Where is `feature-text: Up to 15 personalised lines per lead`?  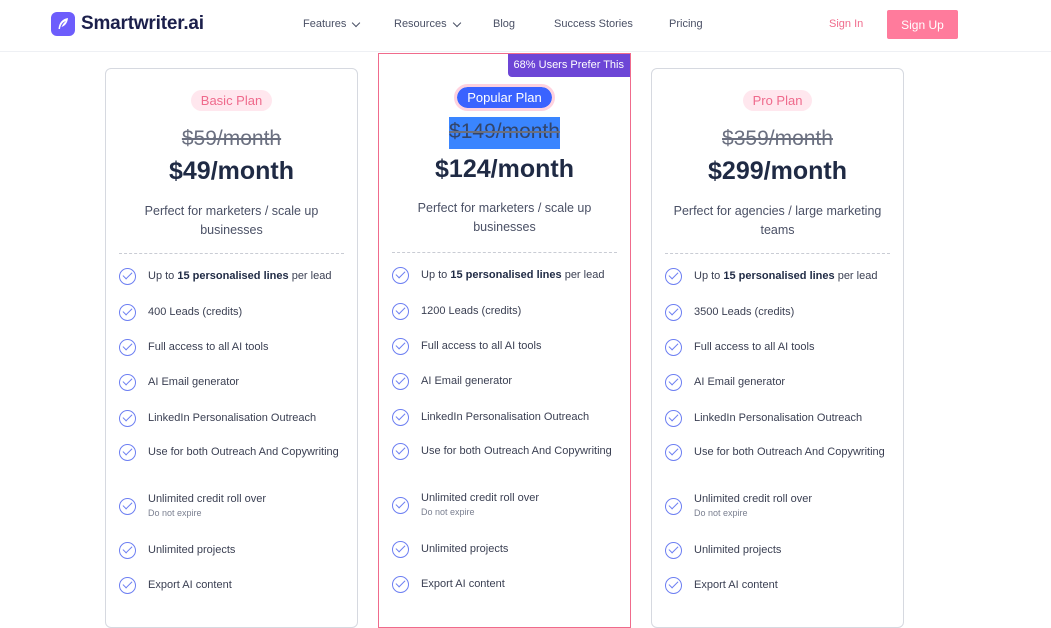
feature-text: Up to 15 personalised lines per lead is located at coordinates (512, 275).